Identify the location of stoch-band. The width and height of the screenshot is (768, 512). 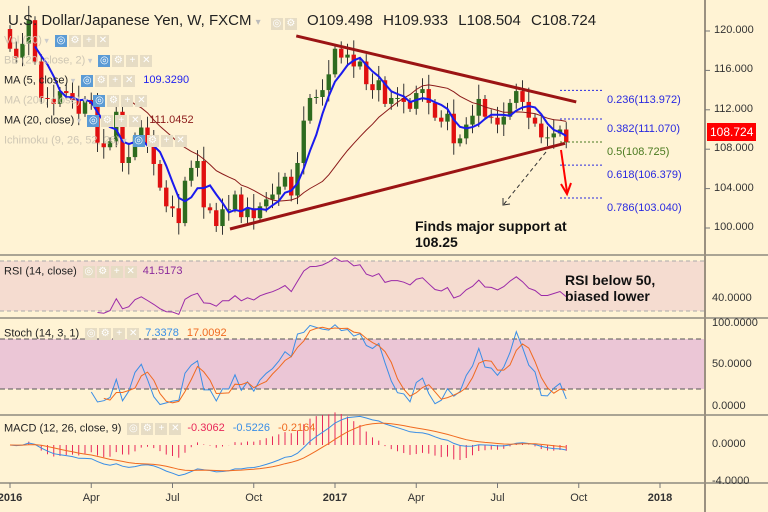
(352, 364).